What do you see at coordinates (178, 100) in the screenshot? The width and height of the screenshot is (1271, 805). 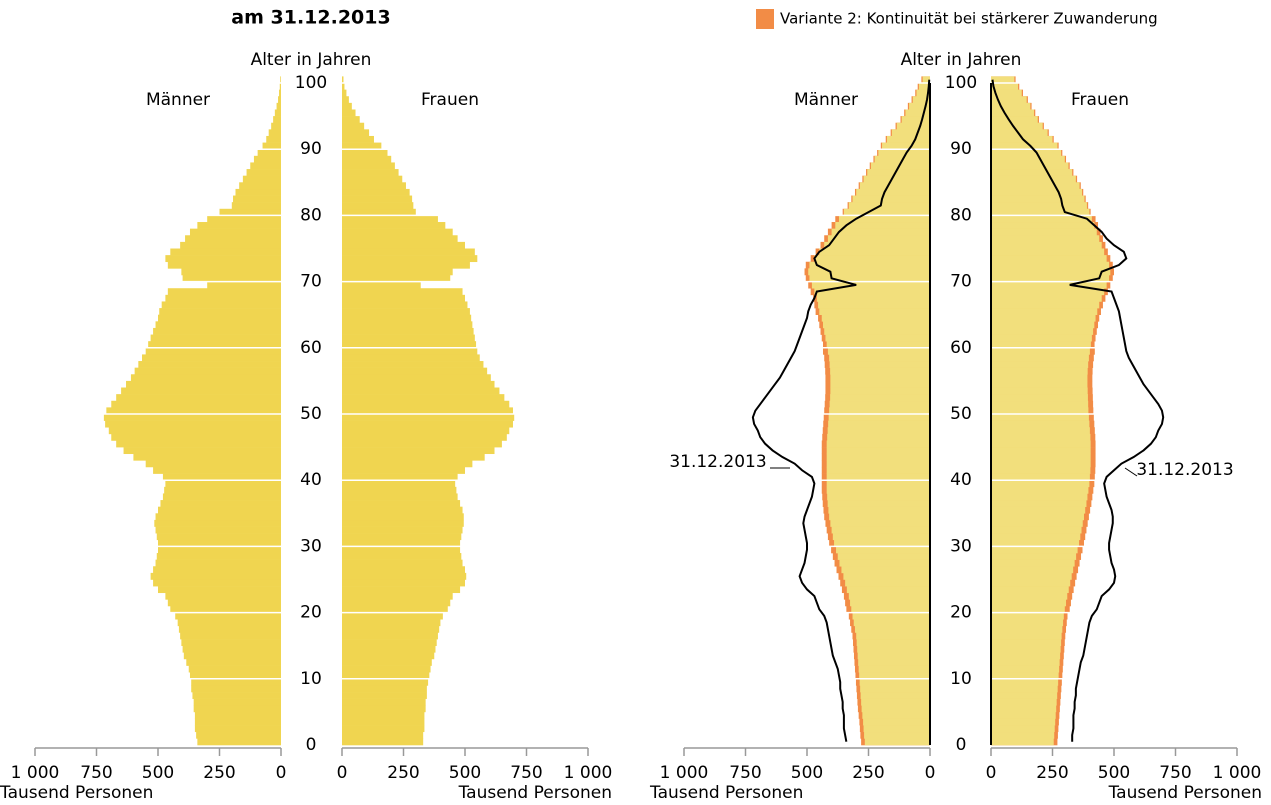 I see `side-label: Männer` at bounding box center [178, 100].